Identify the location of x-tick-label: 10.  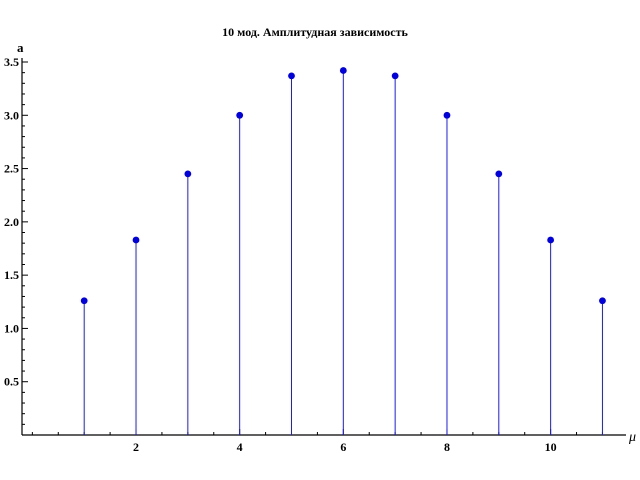
(551, 447).